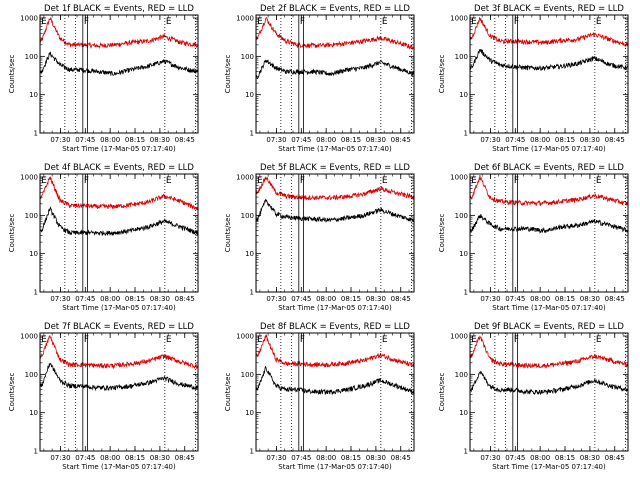  Describe the element at coordinates (549, 9) in the screenshot. I see `panel-title: Det 3f BLACK = Events, RED = LLD` at that location.